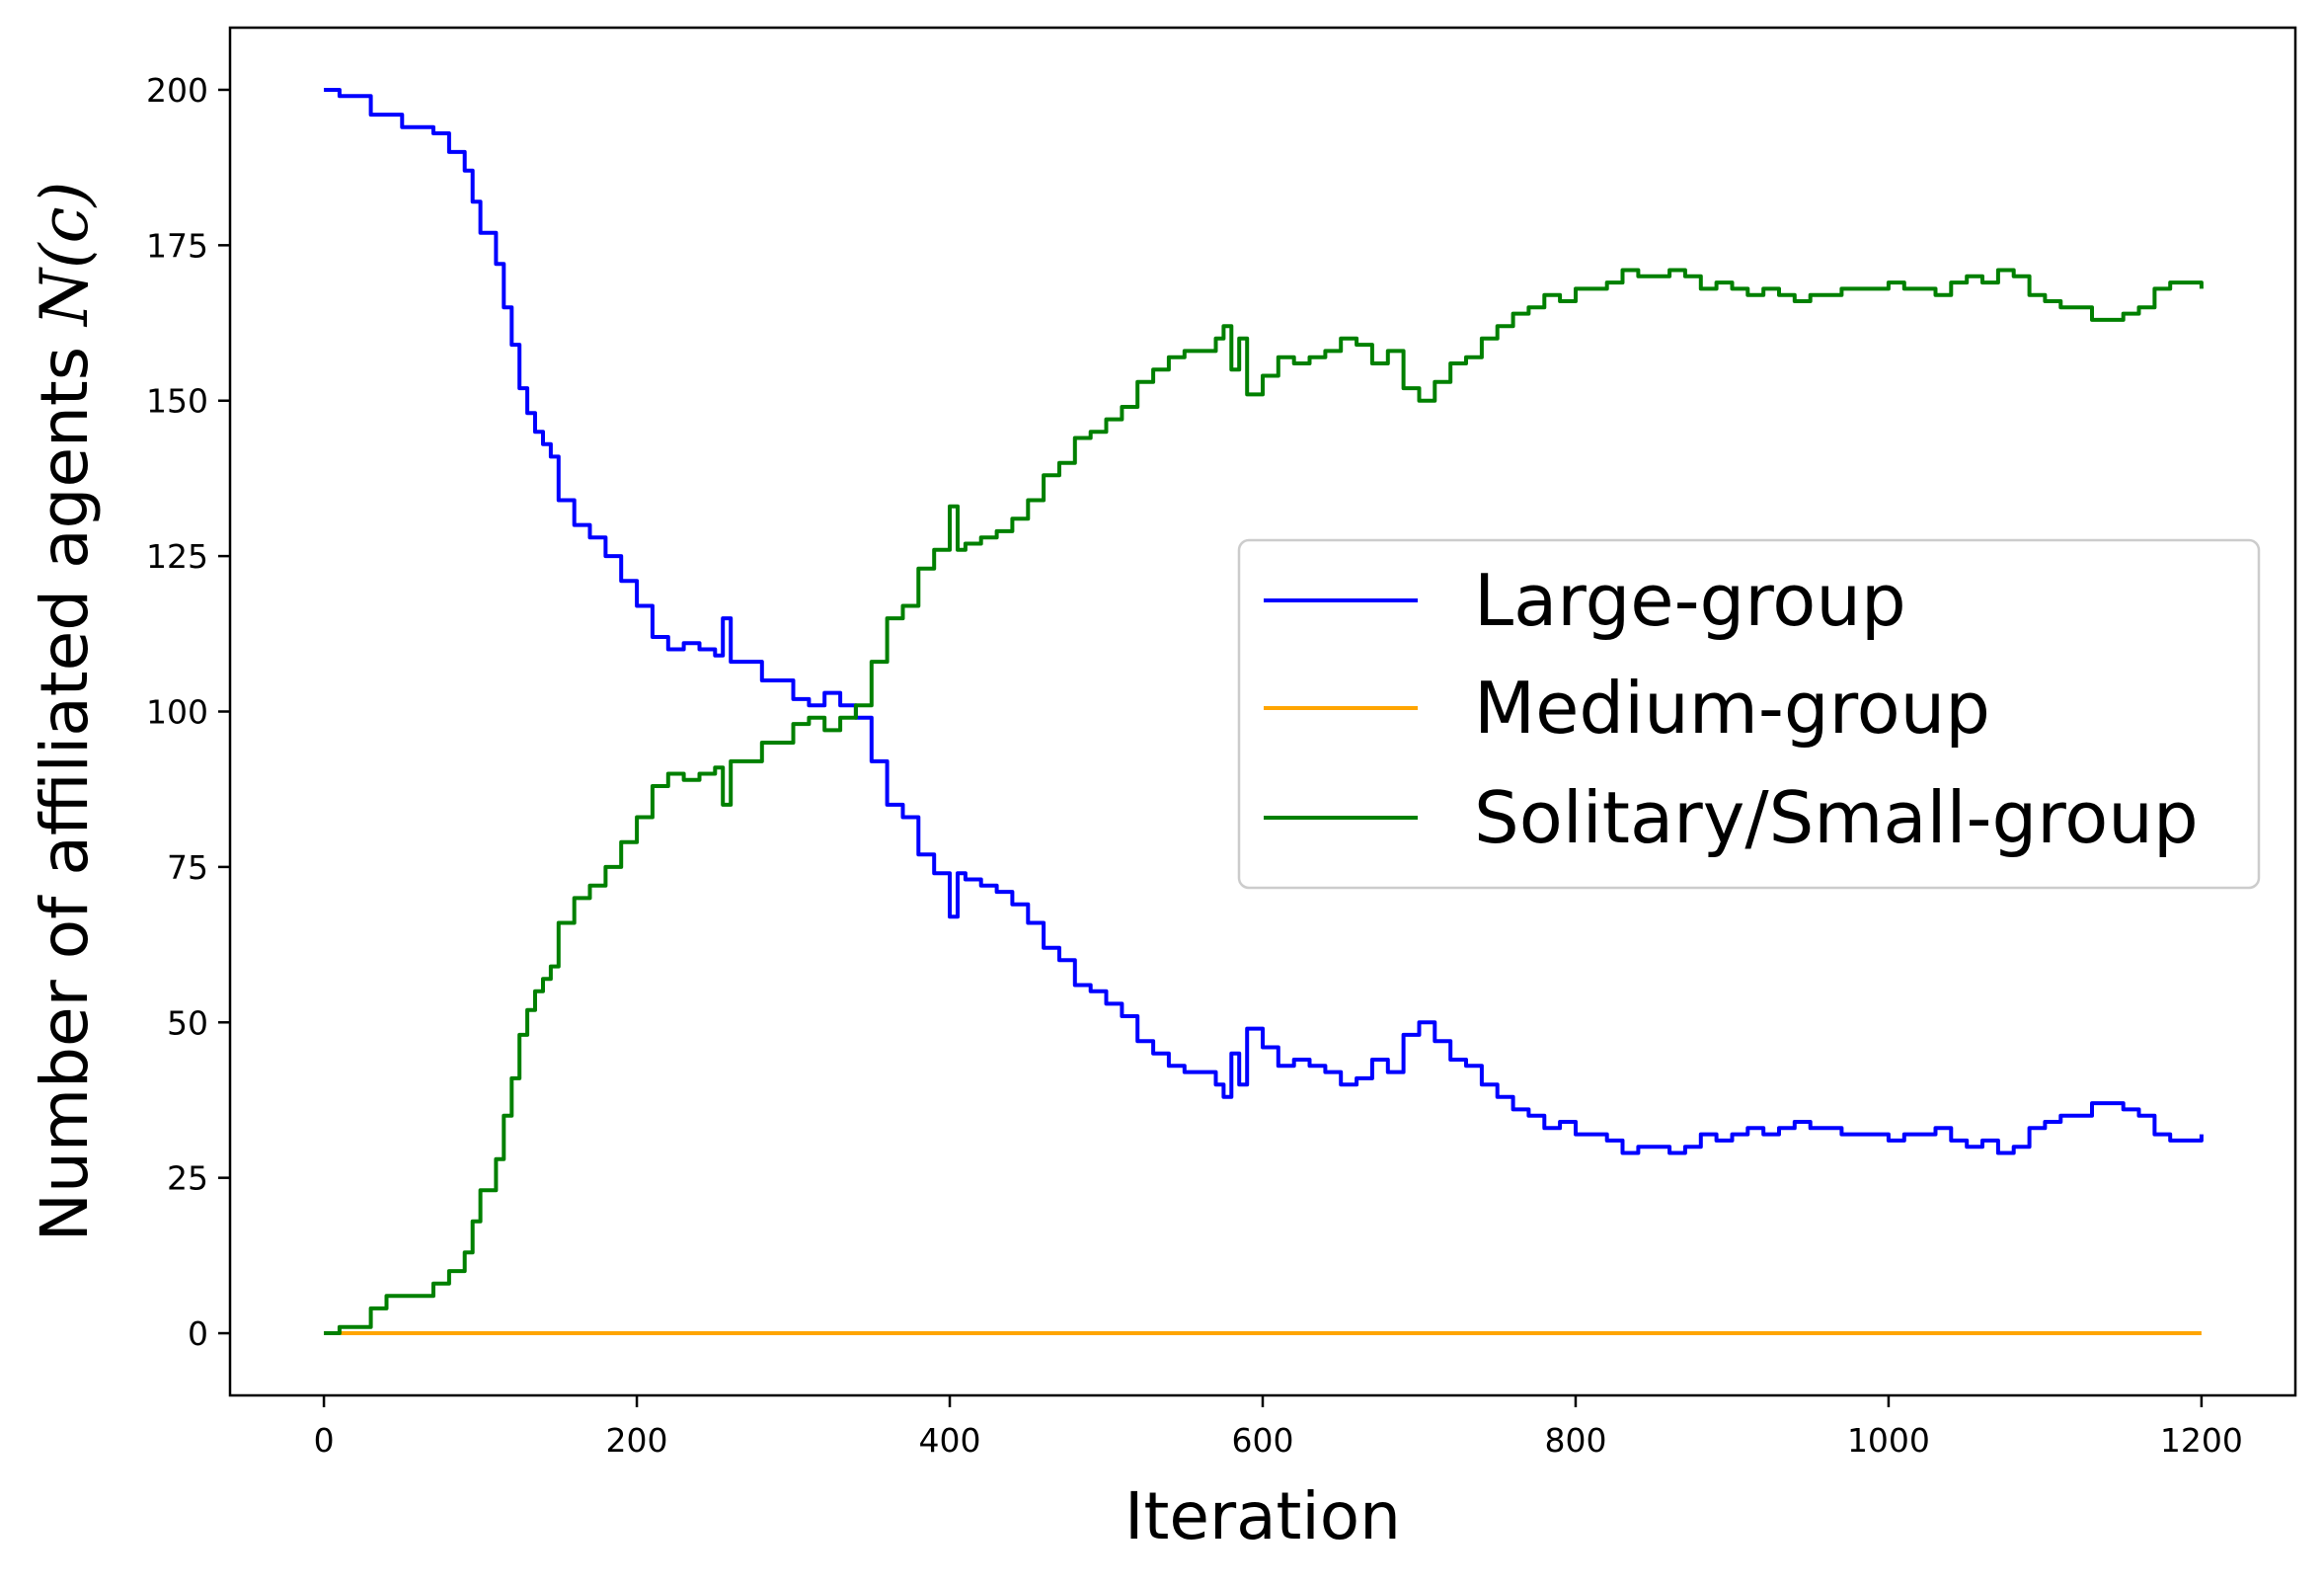 This screenshot has height=1586, width=2324. What do you see at coordinates (1732, 708) in the screenshot?
I see `legend-label: Medium-group` at bounding box center [1732, 708].